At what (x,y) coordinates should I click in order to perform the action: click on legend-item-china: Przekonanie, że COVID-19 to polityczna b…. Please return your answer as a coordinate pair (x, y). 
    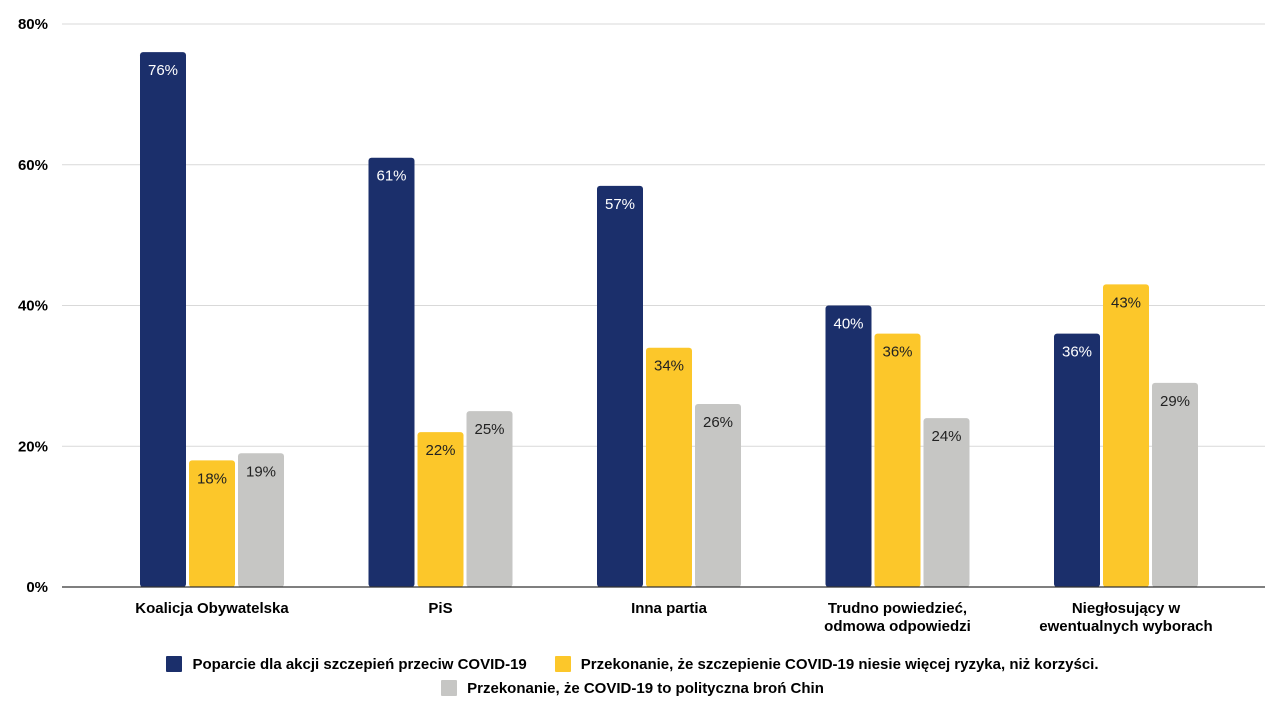
    Looking at the image, I should click on (632, 688).